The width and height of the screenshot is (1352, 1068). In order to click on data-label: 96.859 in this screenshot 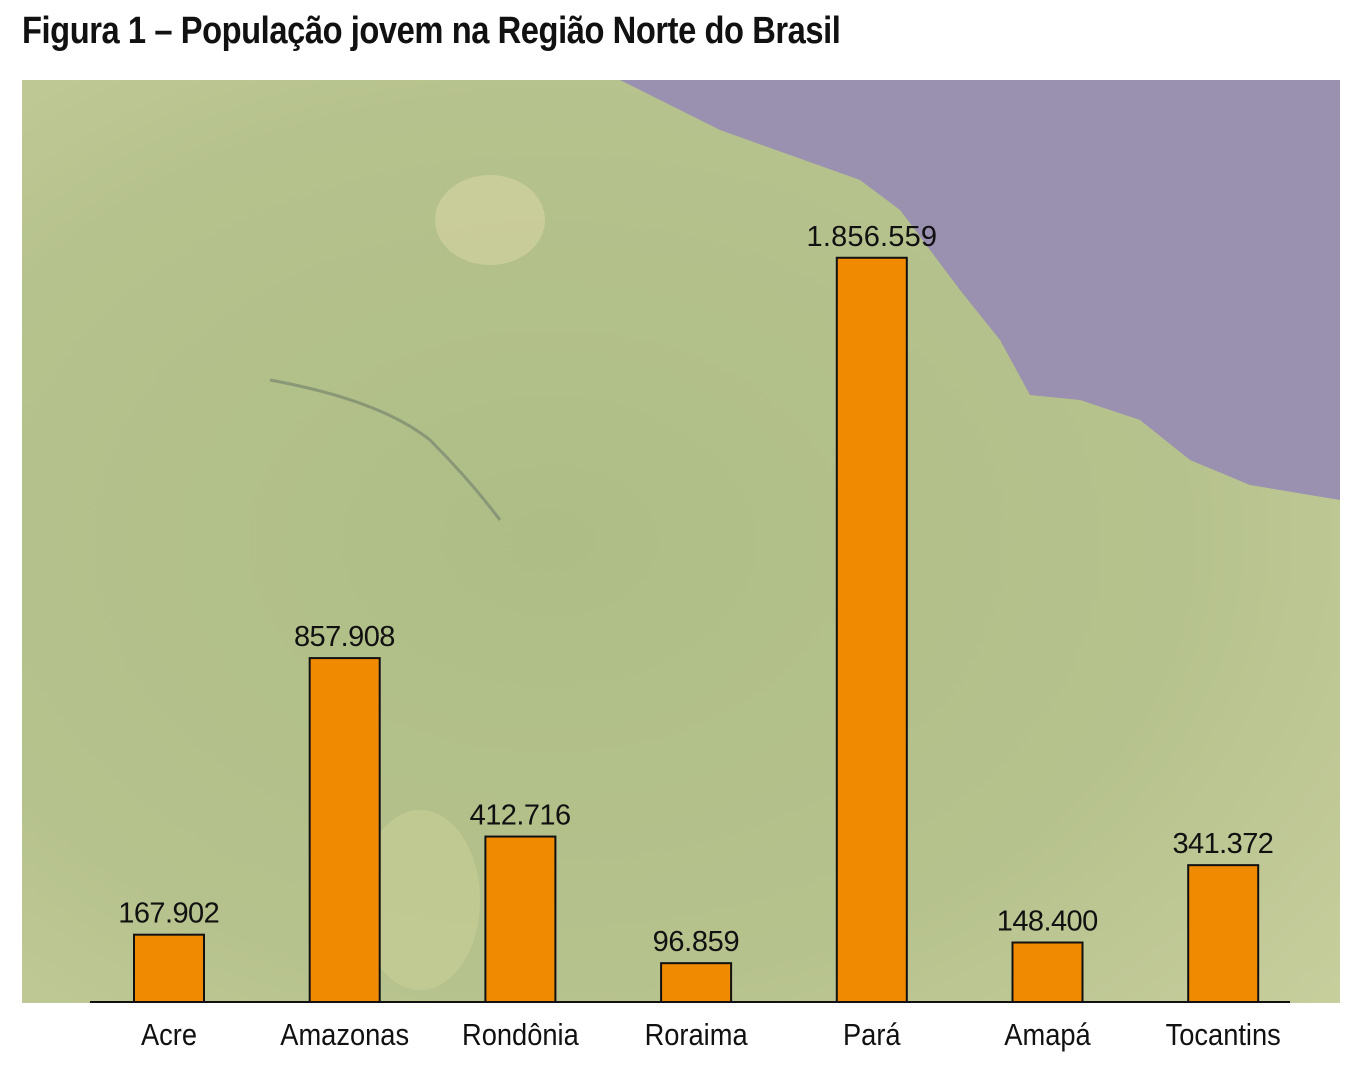, I will do `click(696, 942)`.